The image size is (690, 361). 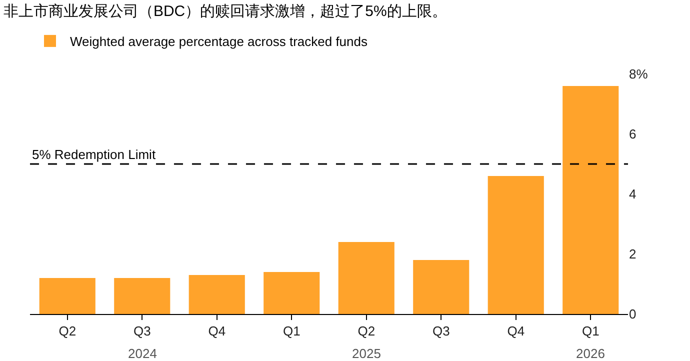 What do you see at coordinates (632, 254) in the screenshot?
I see `y-tick-label: 2` at bounding box center [632, 254].